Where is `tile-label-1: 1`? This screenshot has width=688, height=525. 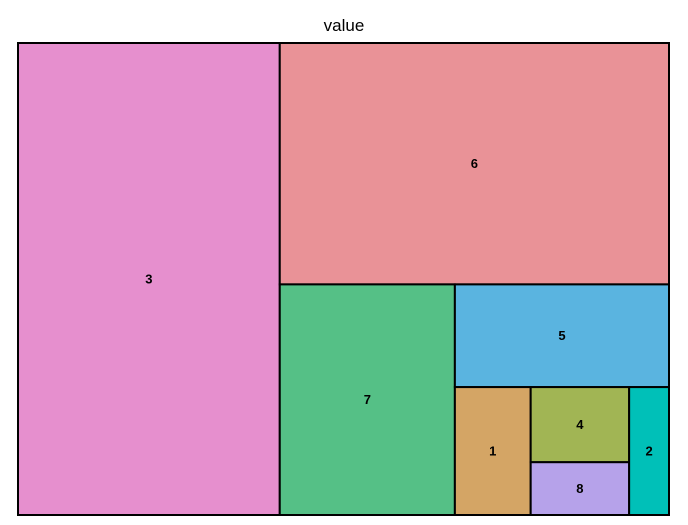
tile-label-1: 1 is located at coordinates (492, 451).